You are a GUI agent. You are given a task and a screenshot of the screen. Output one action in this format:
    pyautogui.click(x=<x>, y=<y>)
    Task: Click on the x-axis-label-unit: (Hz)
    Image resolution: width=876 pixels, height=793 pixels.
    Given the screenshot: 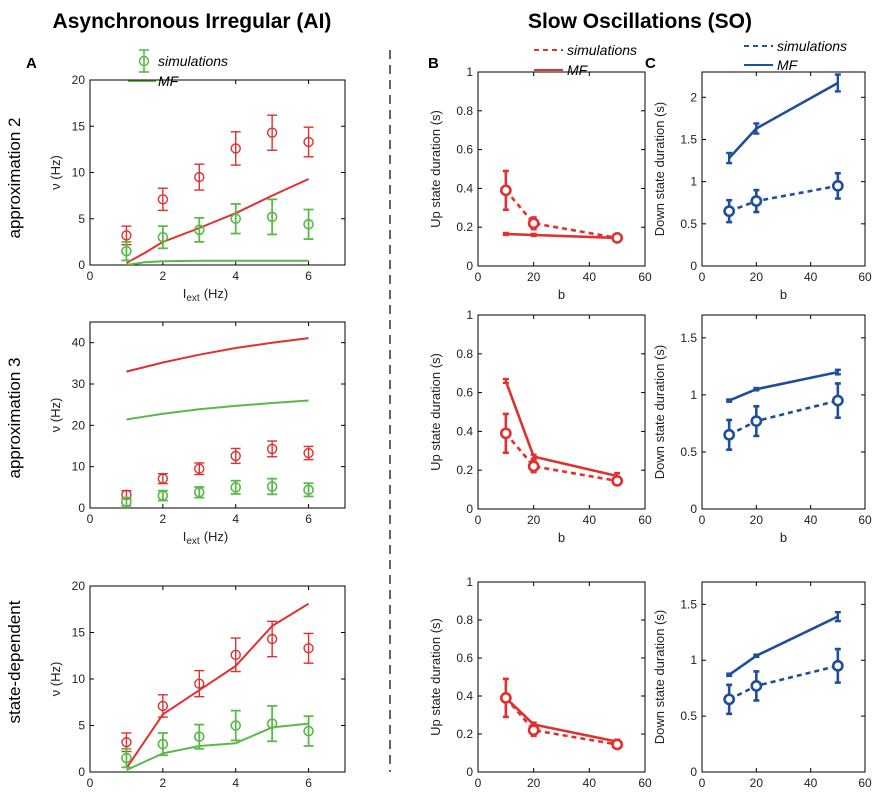 What is the action you would take?
    pyautogui.click(x=216, y=536)
    